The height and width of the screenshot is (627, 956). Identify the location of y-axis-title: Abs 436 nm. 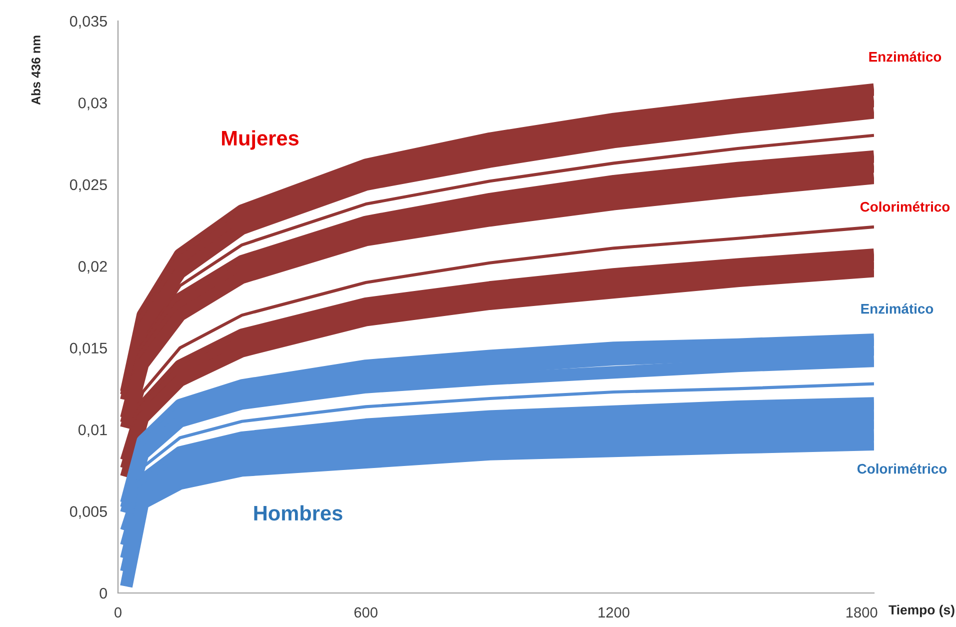
(35, 70).